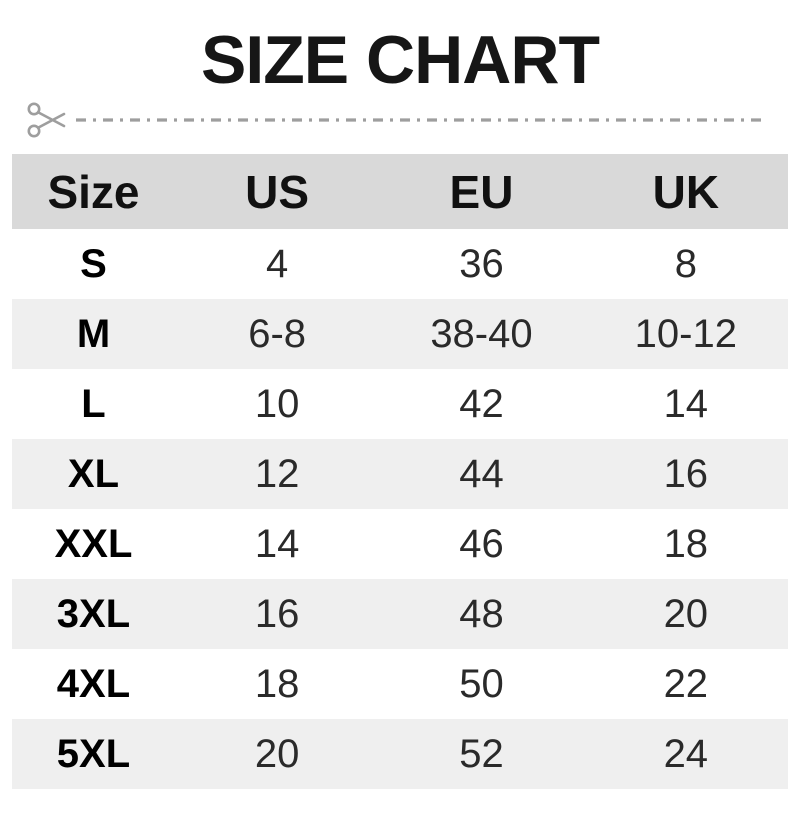 The height and width of the screenshot is (826, 800). I want to click on table-row: XL 12 44 16, so click(400, 474).